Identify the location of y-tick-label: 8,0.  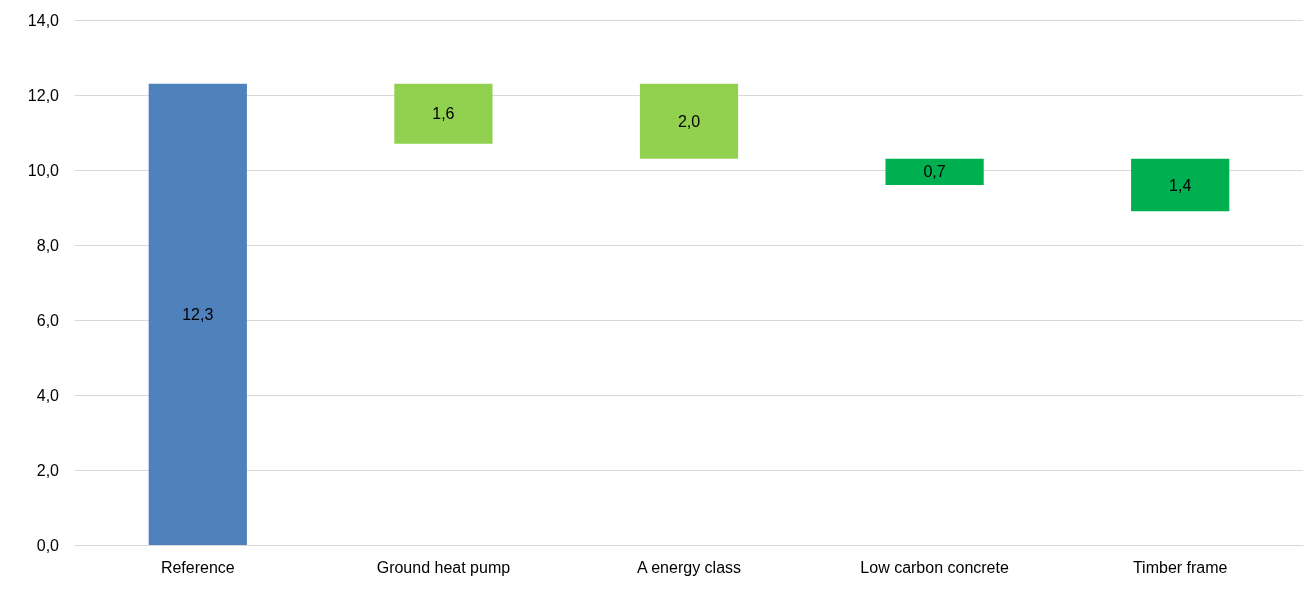
(48, 245).